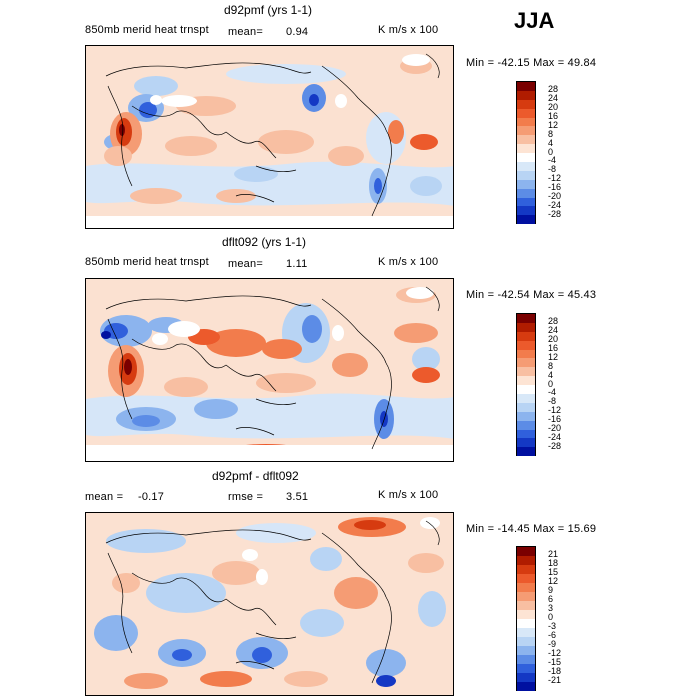  Describe the element at coordinates (553, 125) in the screenshot. I see `panel-1-level: 12` at that location.